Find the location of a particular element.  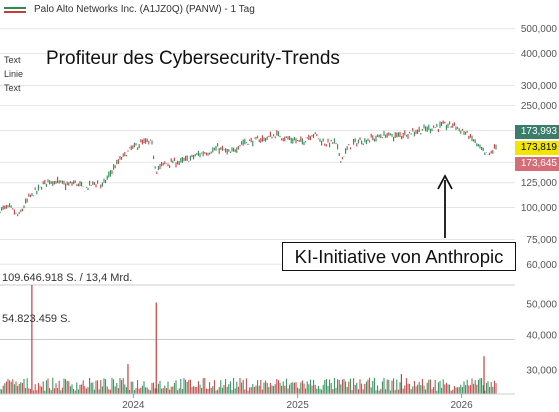

price-tag-current: 173,819 is located at coordinates (537, 148).